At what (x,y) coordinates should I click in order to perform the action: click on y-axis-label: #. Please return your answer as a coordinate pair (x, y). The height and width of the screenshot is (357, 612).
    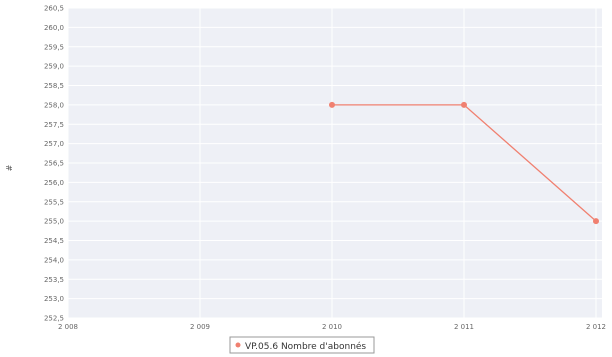
    Looking at the image, I should click on (9, 167).